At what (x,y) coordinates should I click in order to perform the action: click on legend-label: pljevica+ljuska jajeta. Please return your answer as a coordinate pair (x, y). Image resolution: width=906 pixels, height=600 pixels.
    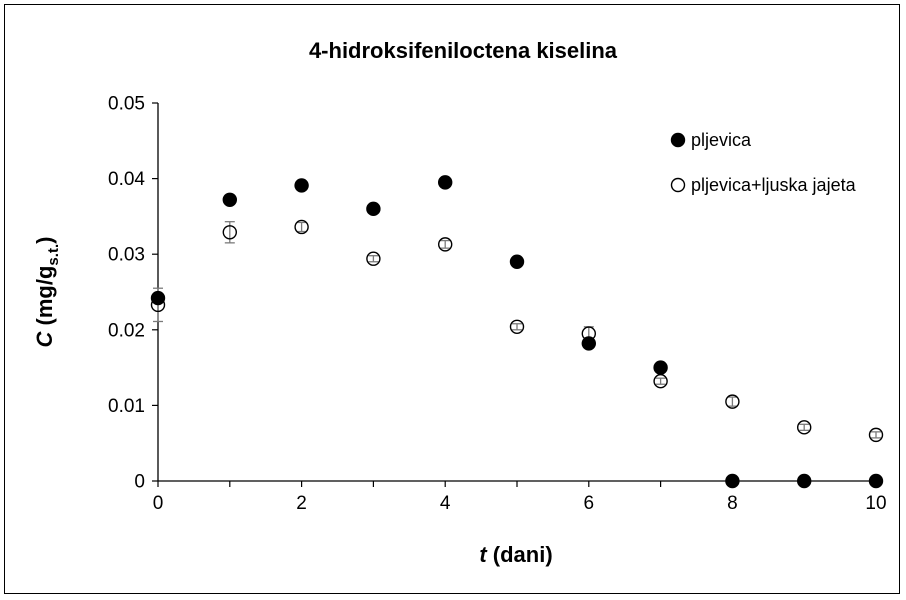
    Looking at the image, I should click on (774, 185).